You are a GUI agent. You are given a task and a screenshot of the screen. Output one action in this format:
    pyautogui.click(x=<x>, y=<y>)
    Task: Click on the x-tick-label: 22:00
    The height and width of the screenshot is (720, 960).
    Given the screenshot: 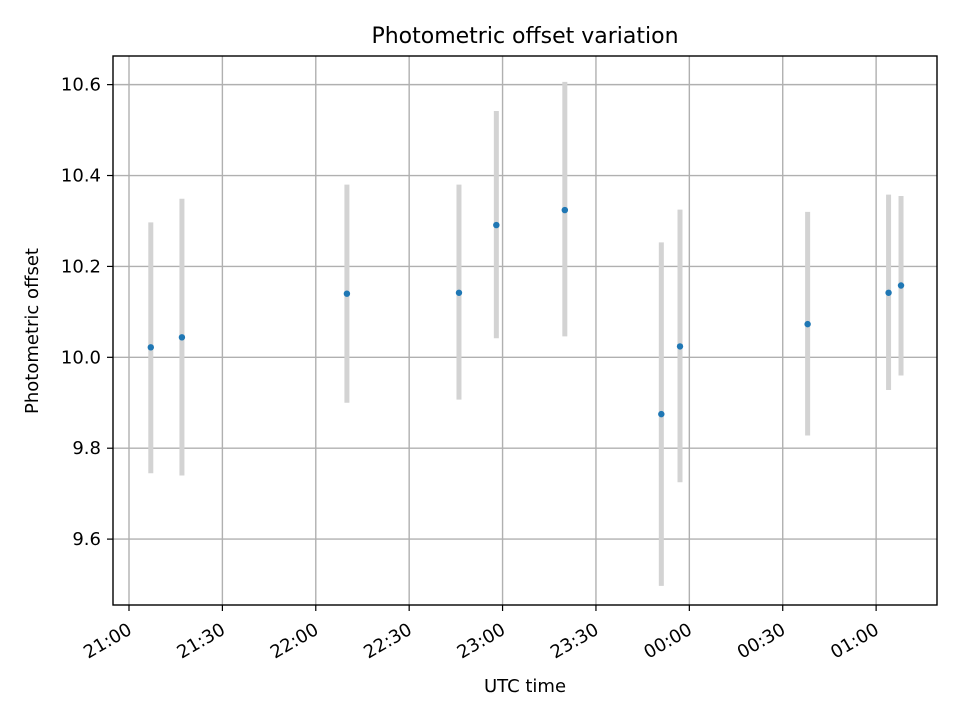 What is the action you would take?
    pyautogui.click(x=294, y=641)
    